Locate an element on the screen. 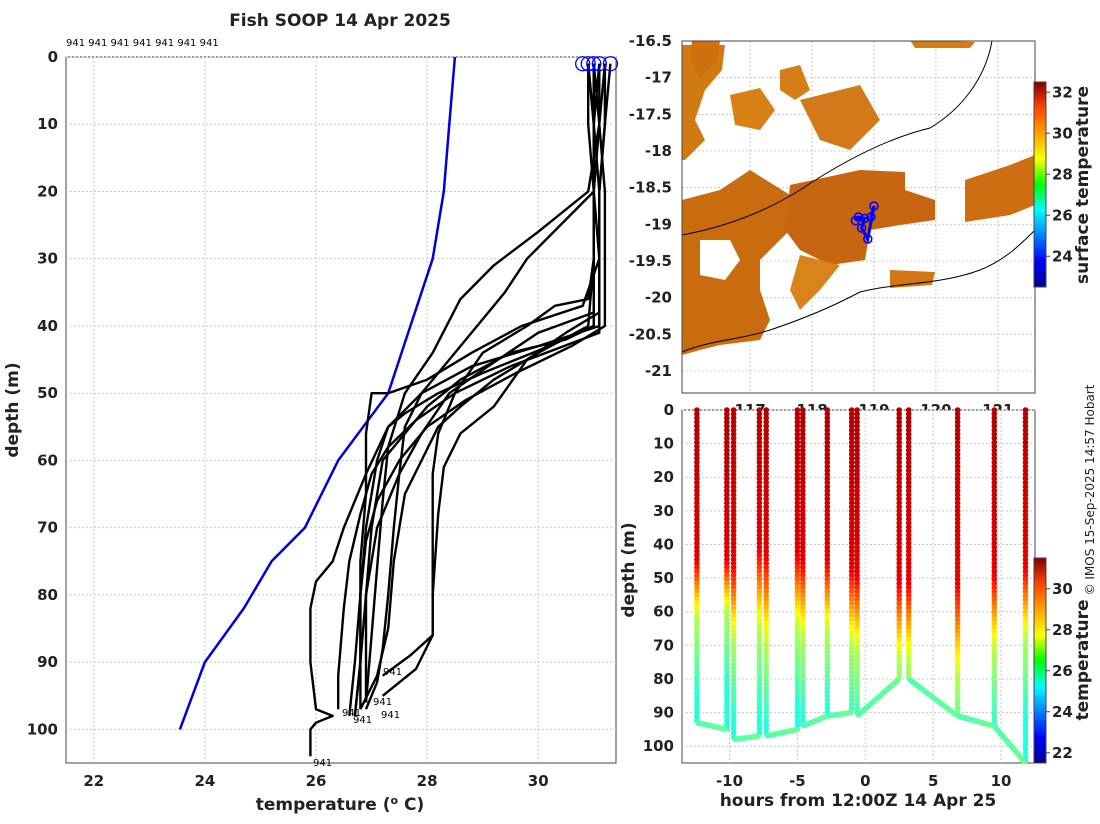 The width and height of the screenshot is (1100, 824). track-point is located at coordinates (874, 206).